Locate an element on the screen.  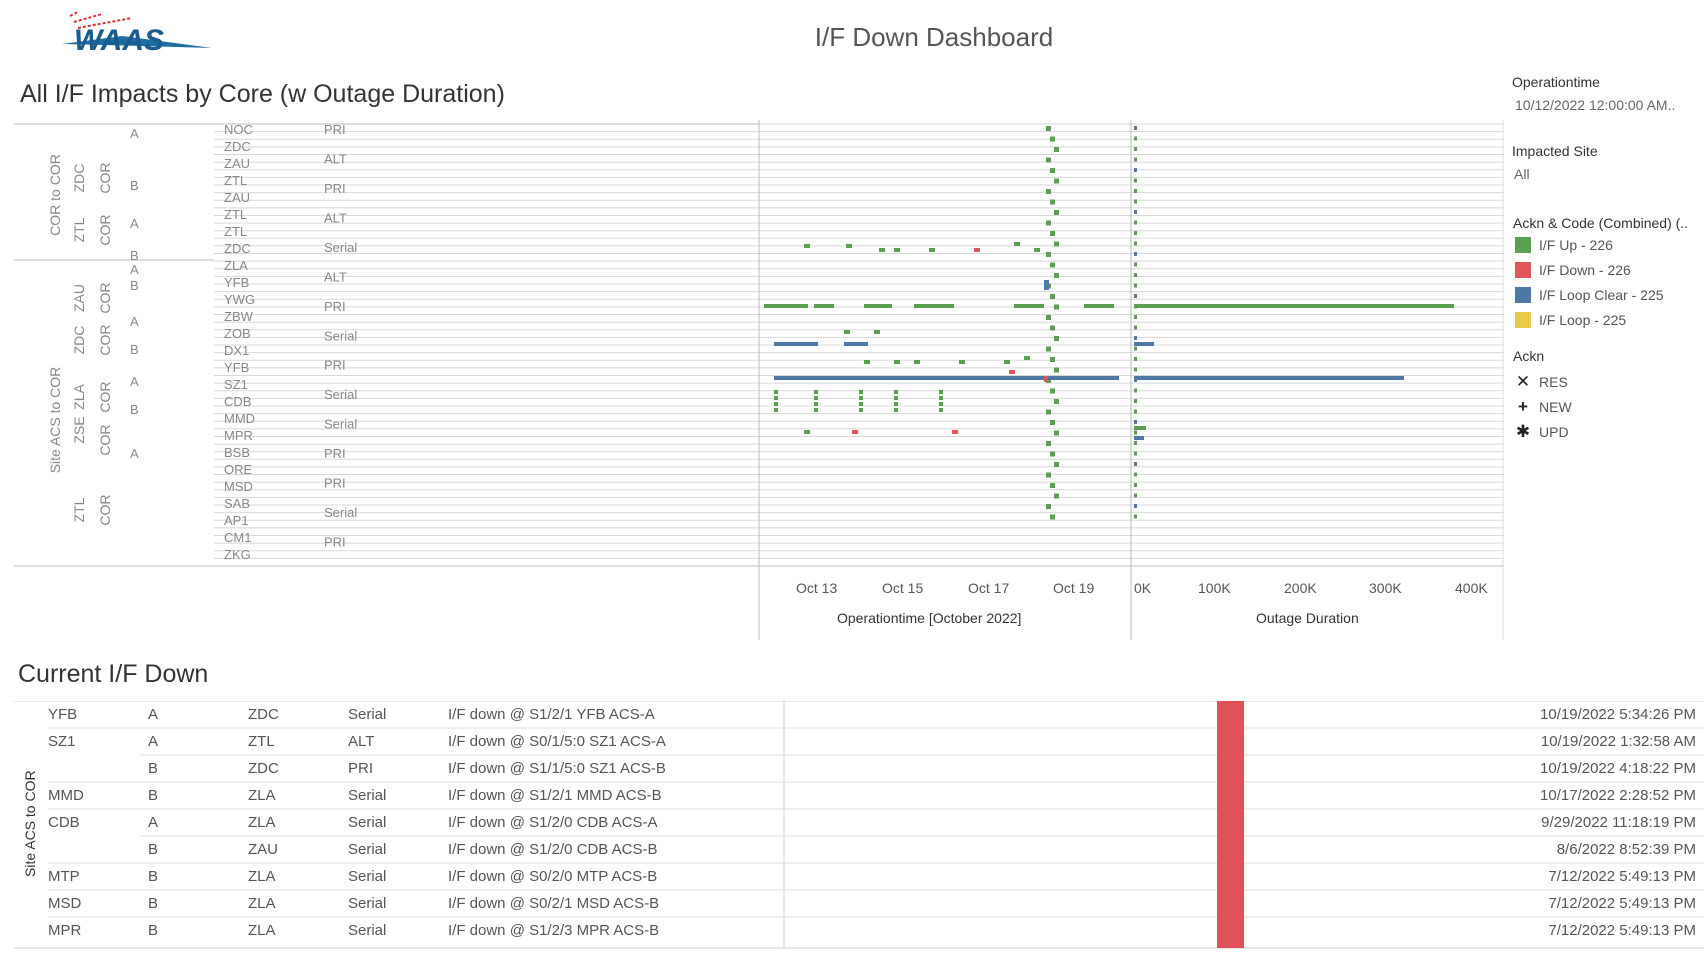
core-label: ZAU is located at coordinates (79, 298).